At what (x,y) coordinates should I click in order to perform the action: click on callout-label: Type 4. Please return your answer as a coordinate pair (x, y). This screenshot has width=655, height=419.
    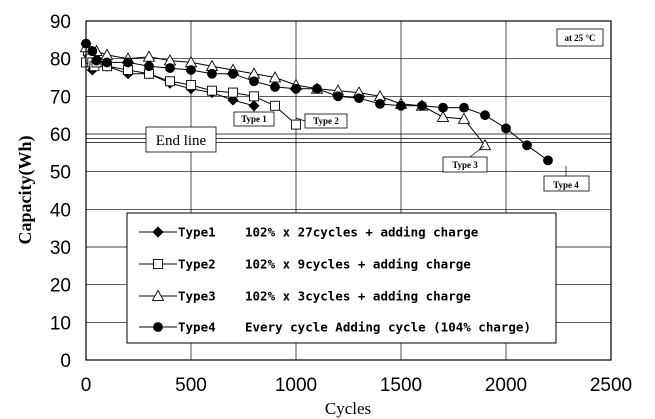
    Looking at the image, I should click on (566, 185).